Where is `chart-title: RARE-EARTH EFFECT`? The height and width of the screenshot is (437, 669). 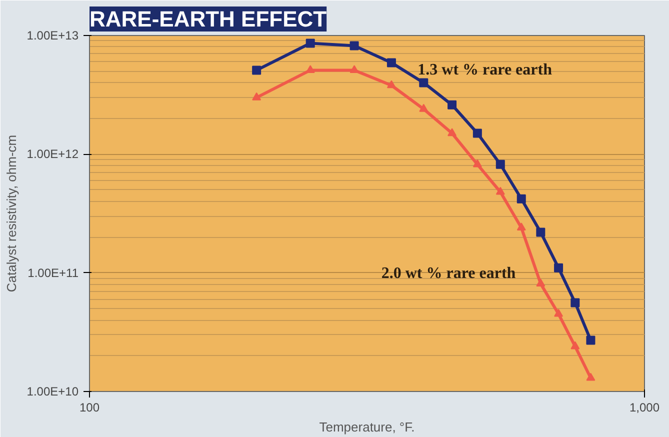 chart-title: RARE-EARTH EFFECT is located at coordinates (209, 19).